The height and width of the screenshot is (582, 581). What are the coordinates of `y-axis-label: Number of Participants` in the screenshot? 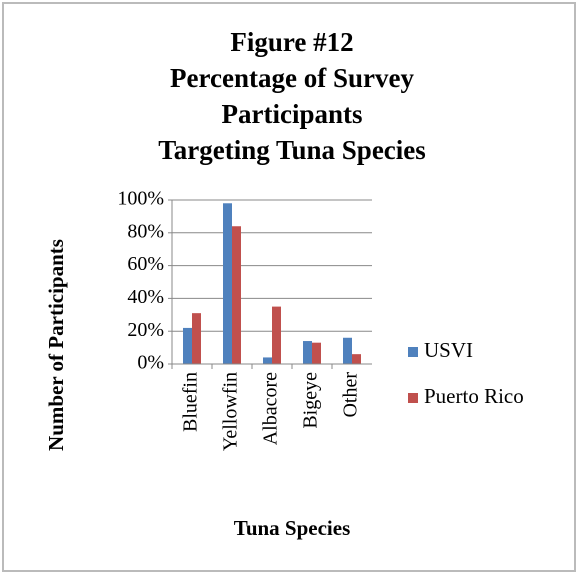 It's located at (56, 345).